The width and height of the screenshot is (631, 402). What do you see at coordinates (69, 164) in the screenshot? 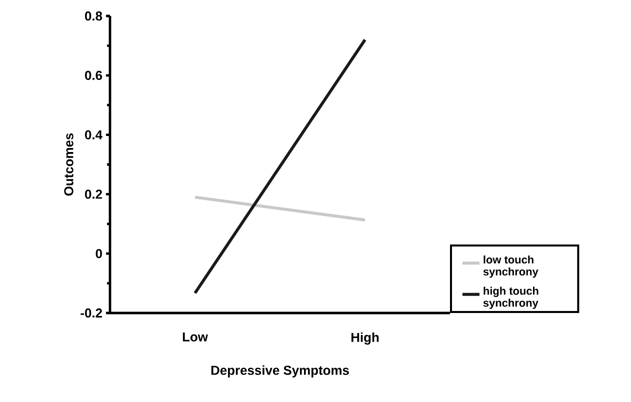
I see `y-axis-title: Outcomes` at bounding box center [69, 164].